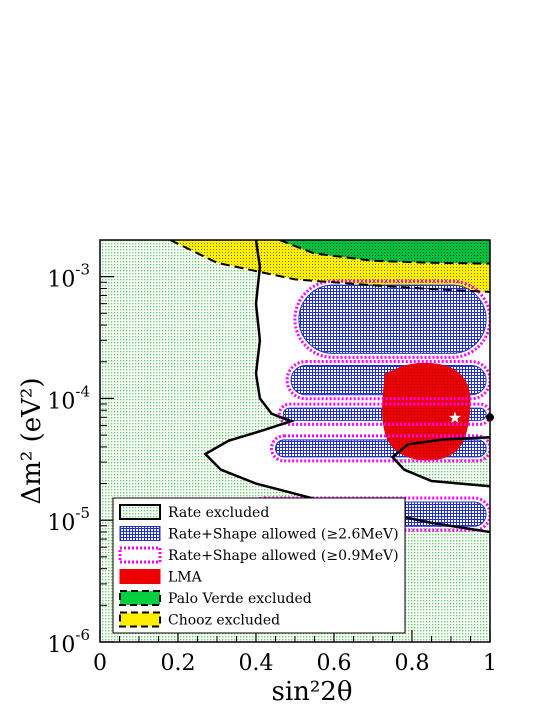  I want to click on x-tick-label: 0.6, so click(334, 663).